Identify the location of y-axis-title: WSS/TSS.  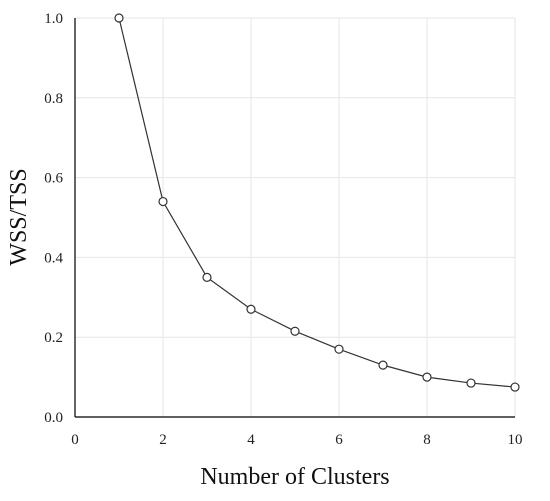
(19, 216).